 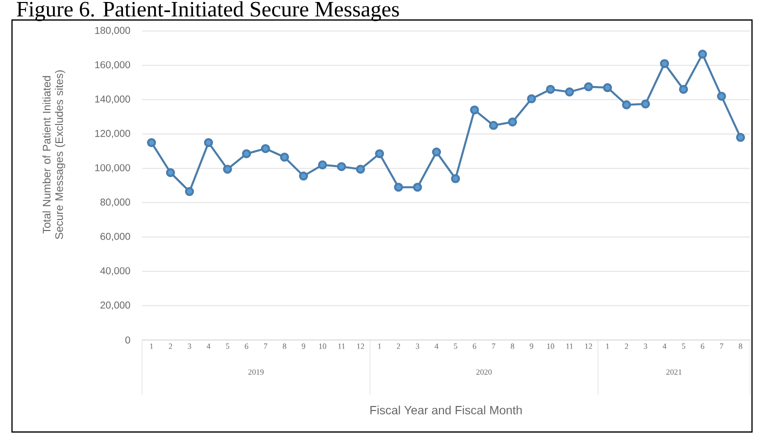 I want to click on y-axis-title: Total Number of Patient Initiated Secure Messages (Excludes sites), so click(x=54, y=155).